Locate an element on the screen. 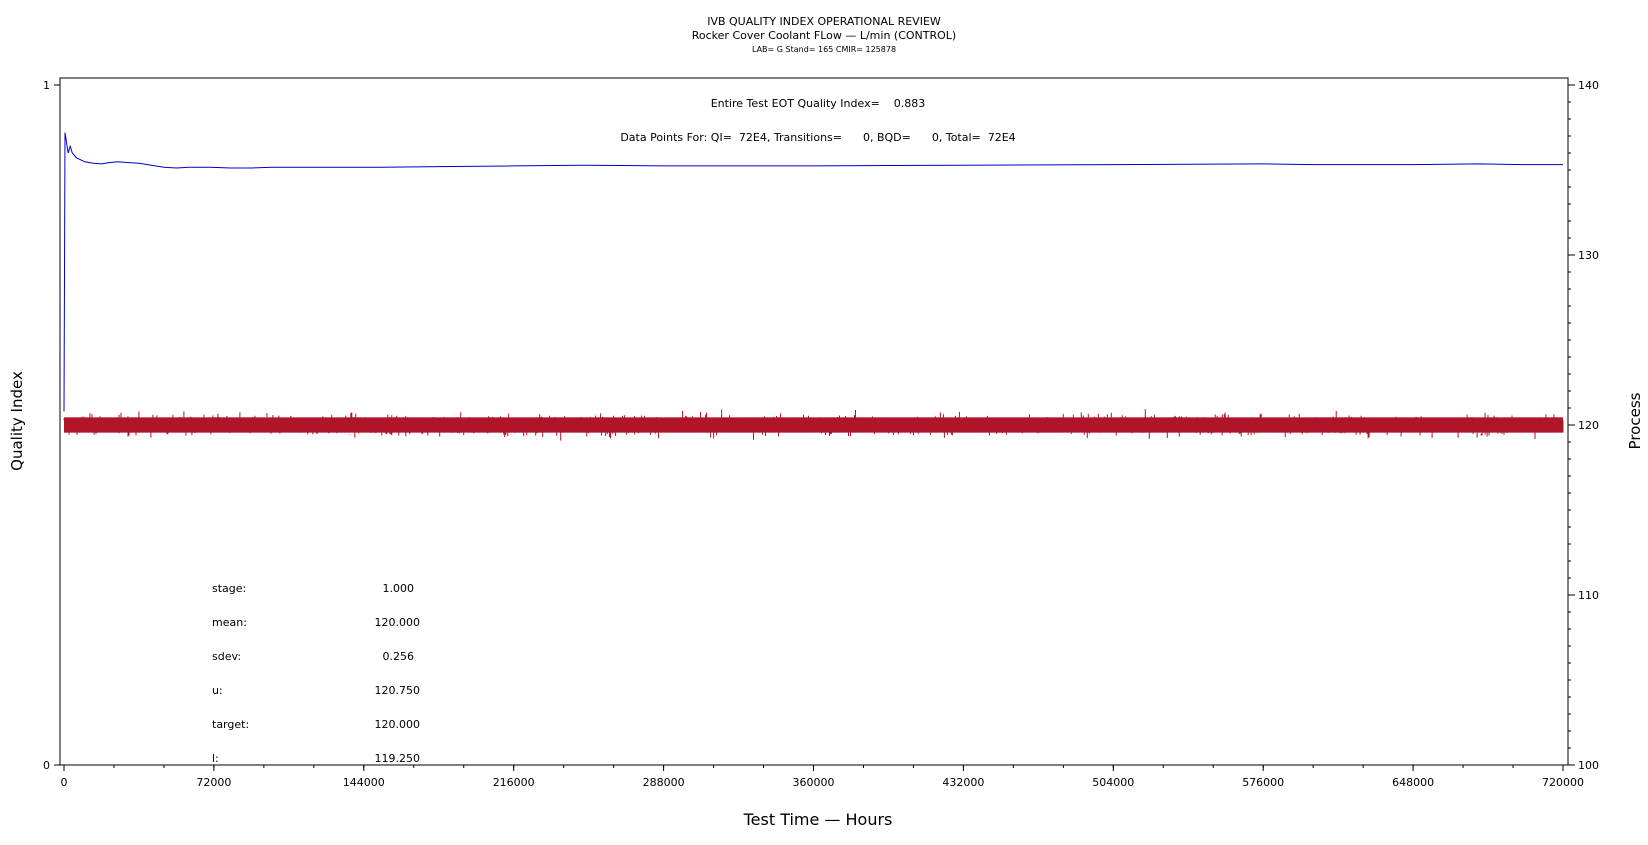 This screenshot has width=1648, height=845. stat-label: l: is located at coordinates (215, 758).